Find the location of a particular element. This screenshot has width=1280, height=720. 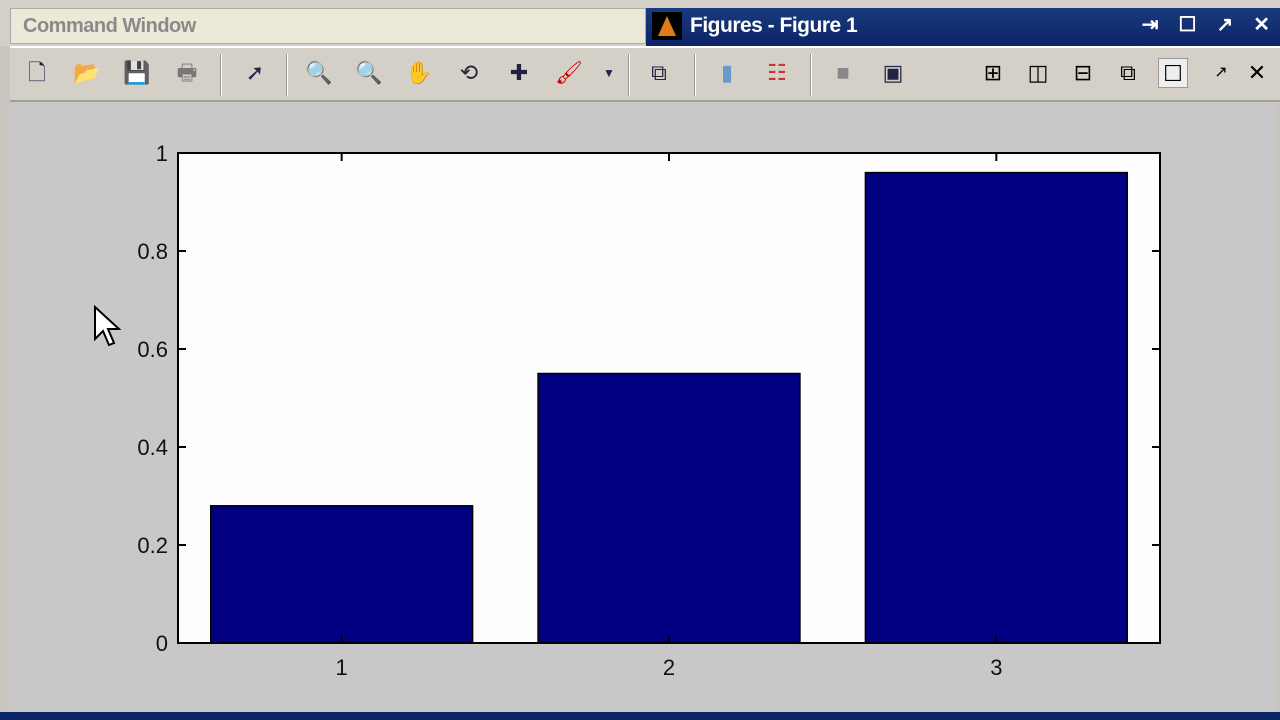

undock-icon: ↗ is located at coordinates (1225, 25).